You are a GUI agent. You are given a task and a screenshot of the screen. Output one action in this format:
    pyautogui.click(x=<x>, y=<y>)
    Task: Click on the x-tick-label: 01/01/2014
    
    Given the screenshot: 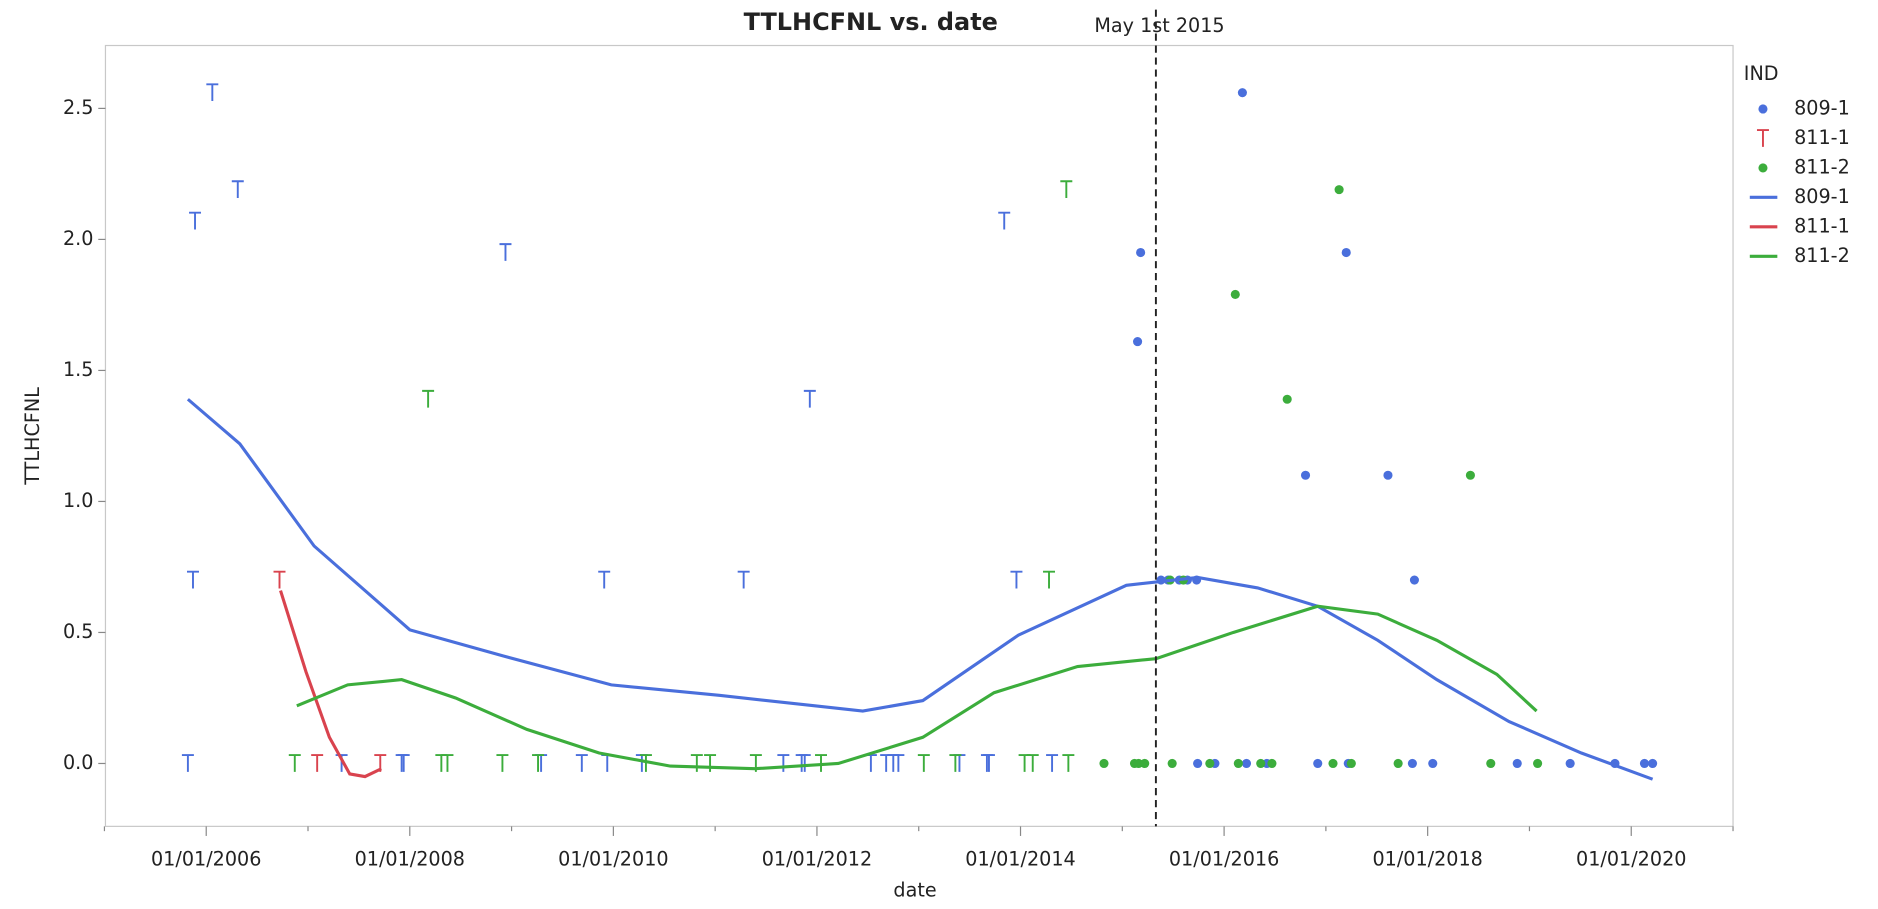 What is the action you would take?
    pyautogui.click(x=1020, y=858)
    